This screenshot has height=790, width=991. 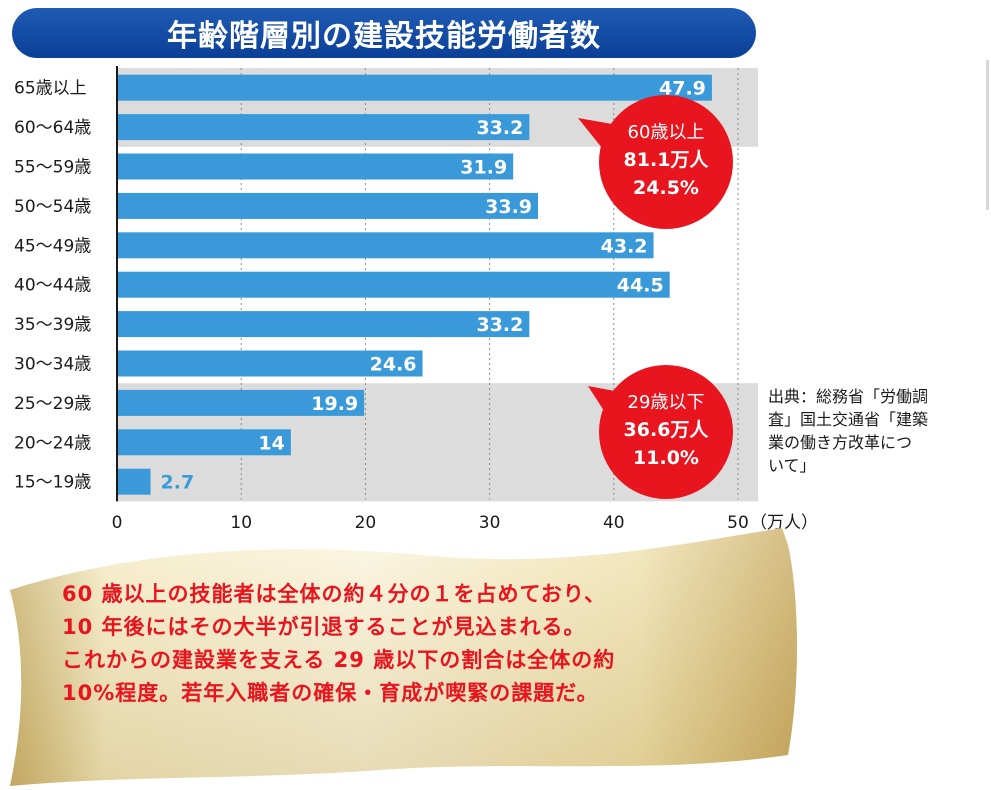 What do you see at coordinates (792, 465) in the screenshot?
I see `source-line: いて」` at bounding box center [792, 465].